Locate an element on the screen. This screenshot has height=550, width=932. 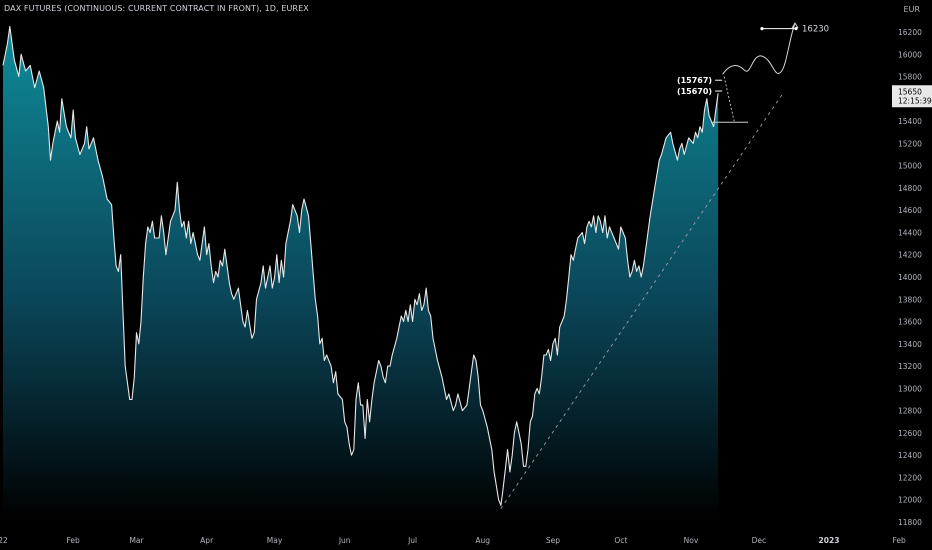
y-tick-label: 16000 is located at coordinates (910, 54).